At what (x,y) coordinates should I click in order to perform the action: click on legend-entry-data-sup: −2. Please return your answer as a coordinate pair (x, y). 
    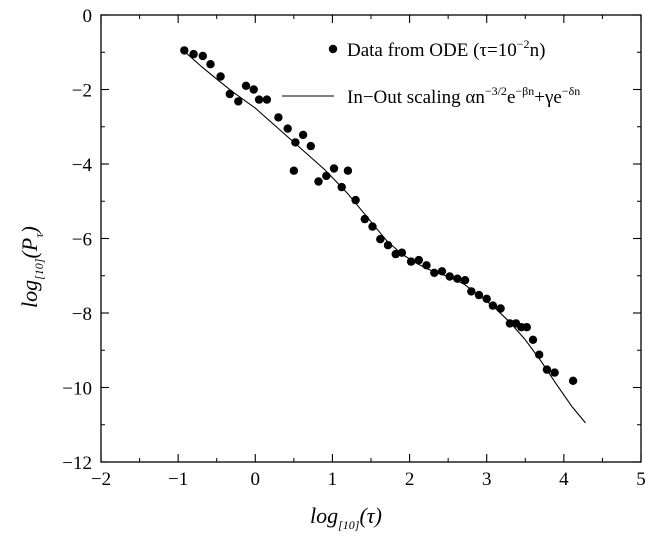
    Looking at the image, I should click on (523, 44).